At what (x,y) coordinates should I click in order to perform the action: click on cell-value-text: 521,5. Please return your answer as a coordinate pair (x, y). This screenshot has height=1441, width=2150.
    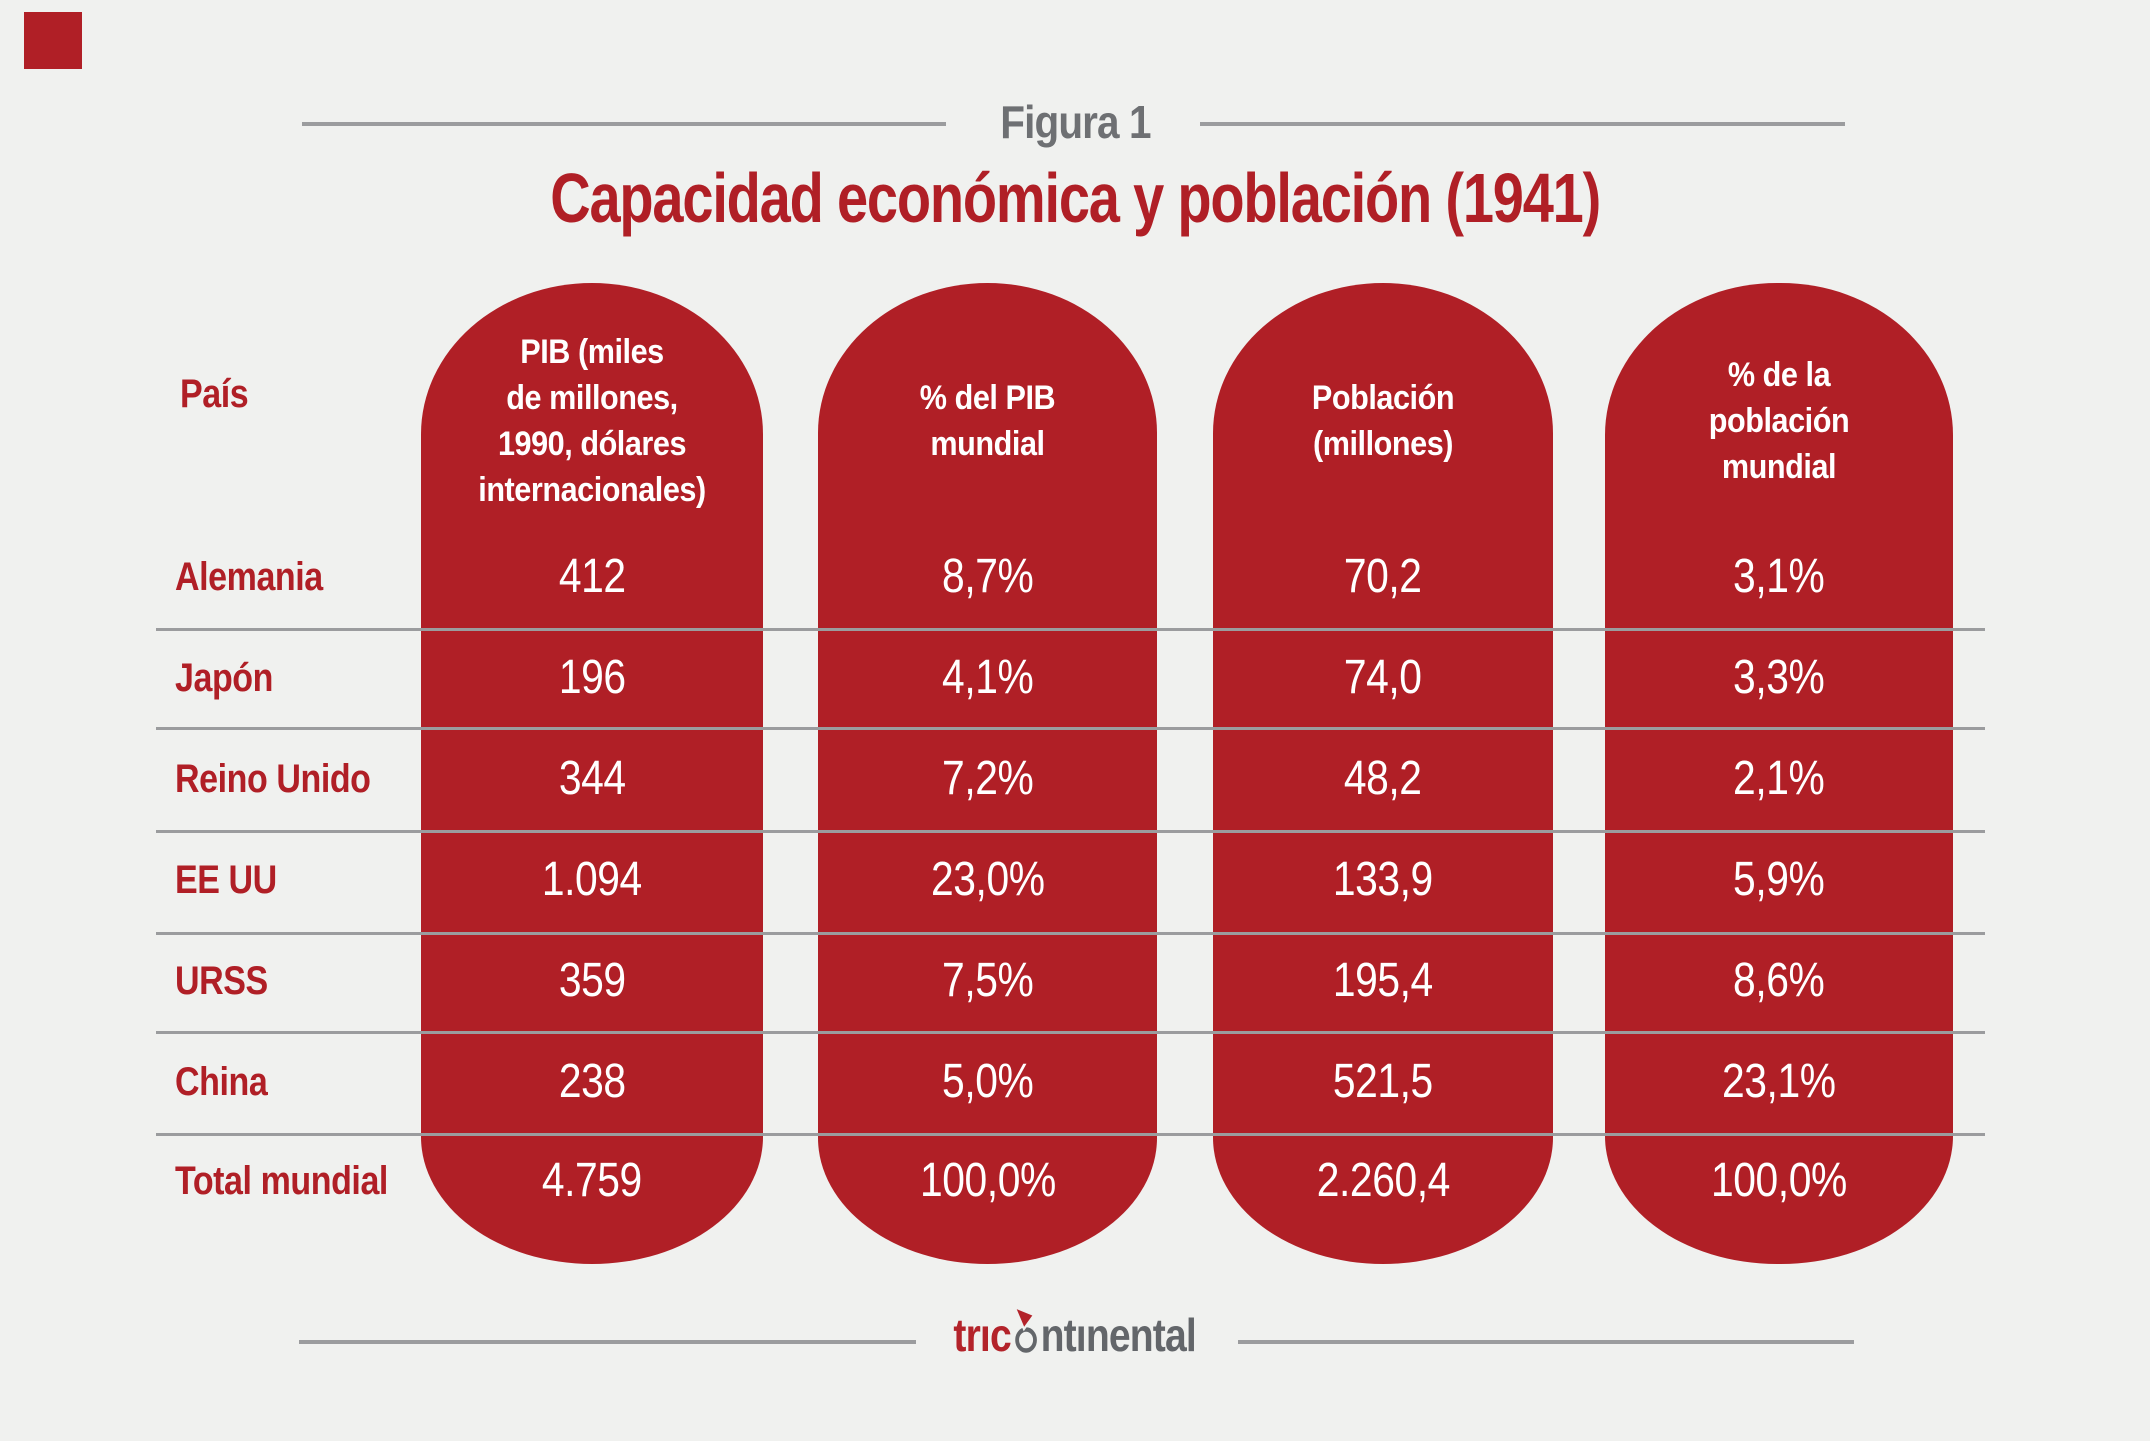
    Looking at the image, I should click on (1383, 1081).